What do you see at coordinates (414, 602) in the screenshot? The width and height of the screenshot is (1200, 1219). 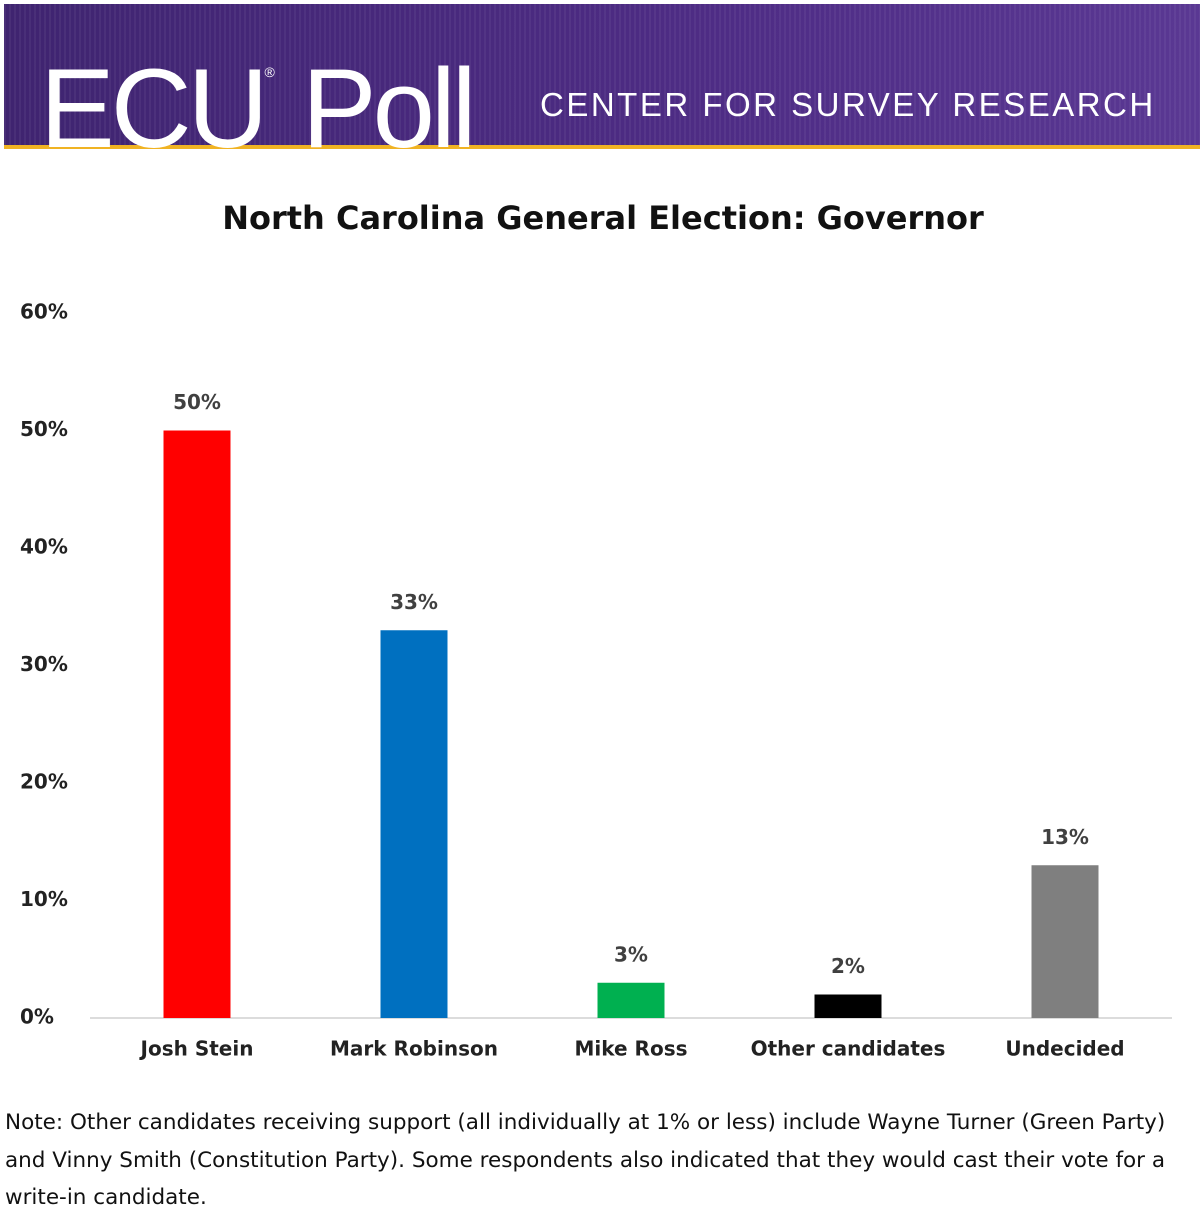 I see `value-label: 33%` at bounding box center [414, 602].